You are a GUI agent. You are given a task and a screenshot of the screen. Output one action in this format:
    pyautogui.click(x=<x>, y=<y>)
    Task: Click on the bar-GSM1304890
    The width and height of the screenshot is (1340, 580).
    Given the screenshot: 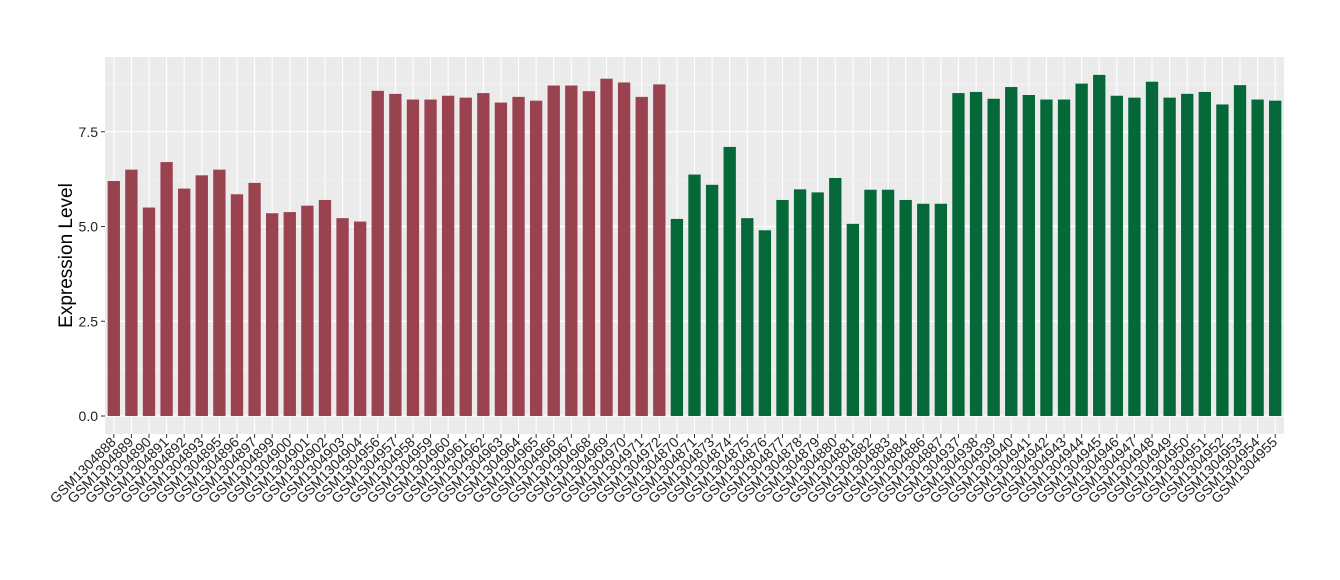 What is the action you would take?
    pyautogui.click(x=149, y=311)
    